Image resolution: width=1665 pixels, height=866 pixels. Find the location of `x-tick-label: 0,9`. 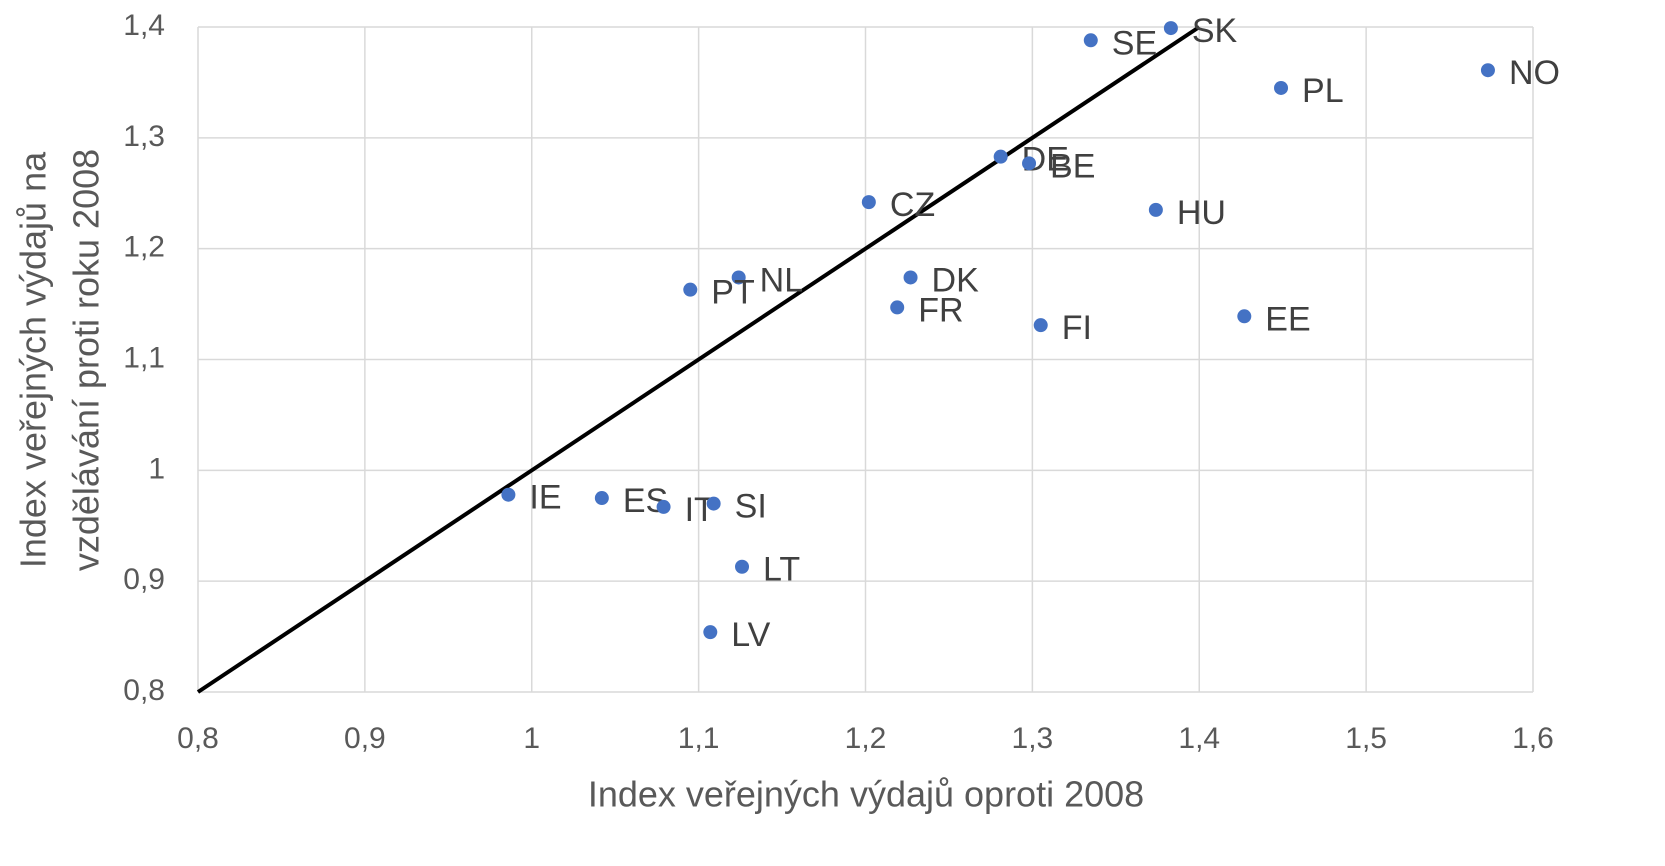

x-tick-label: 0,9 is located at coordinates (365, 738).